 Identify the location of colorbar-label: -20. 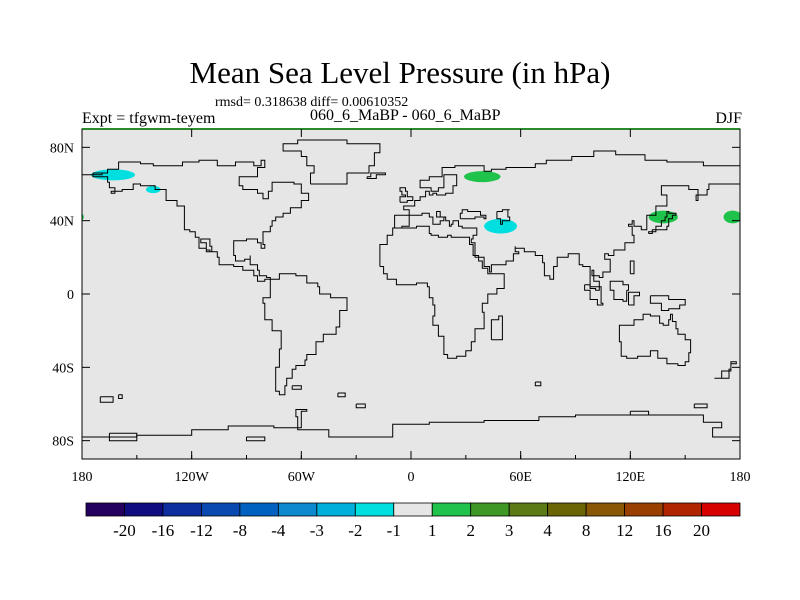
(124, 530).